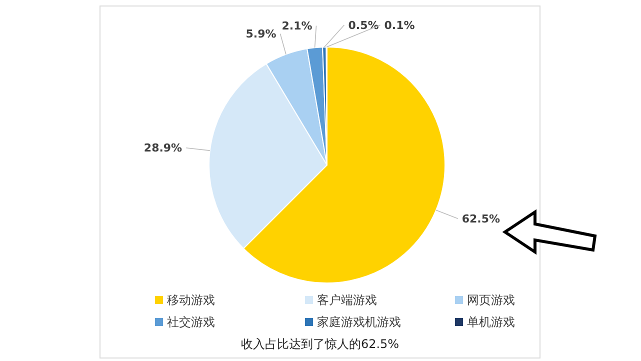 Image resolution: width=641 pixels, height=361 pixels. Describe the element at coordinates (163, 148) in the screenshot. I see `data-label: 28.9%` at that location.